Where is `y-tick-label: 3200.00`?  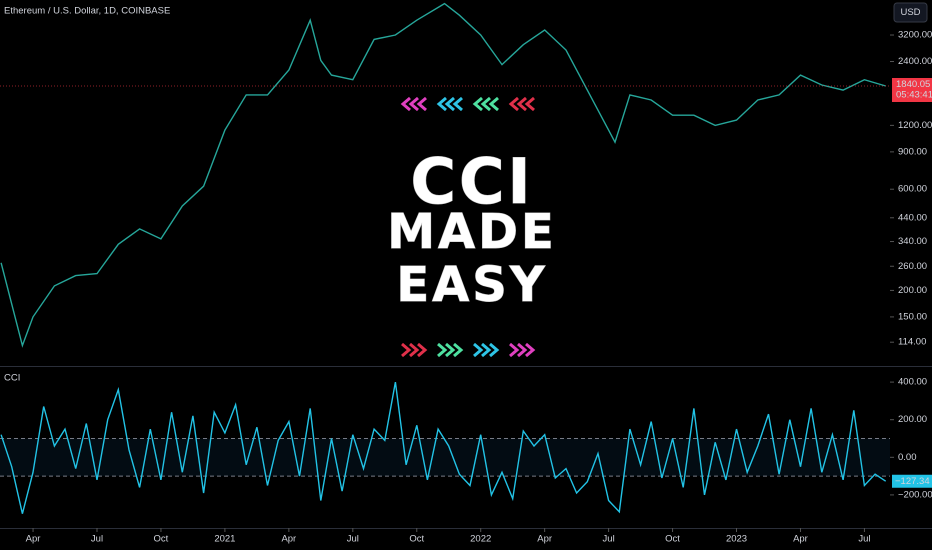
y-tick-label: 3200.00 is located at coordinates (915, 35).